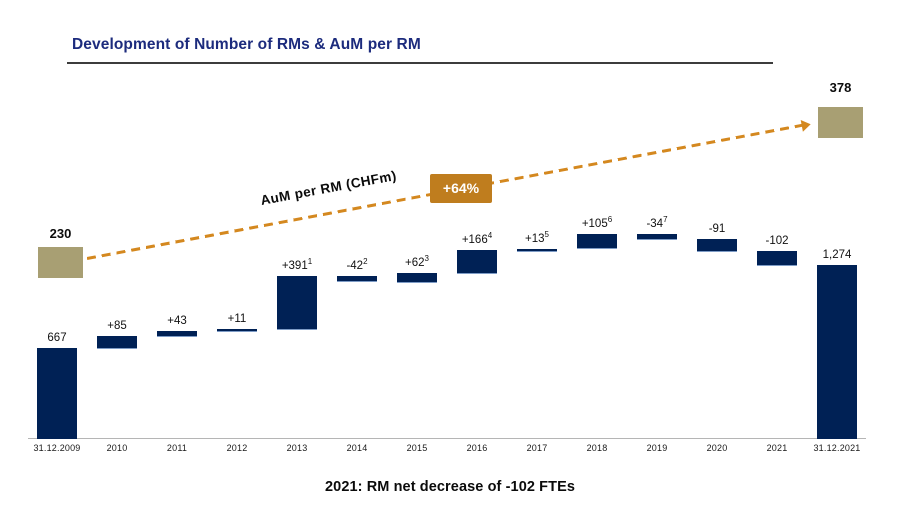 The width and height of the screenshot is (900, 509). What do you see at coordinates (665, 220) in the screenshot?
I see `footnote-superscript: 7` at bounding box center [665, 220].